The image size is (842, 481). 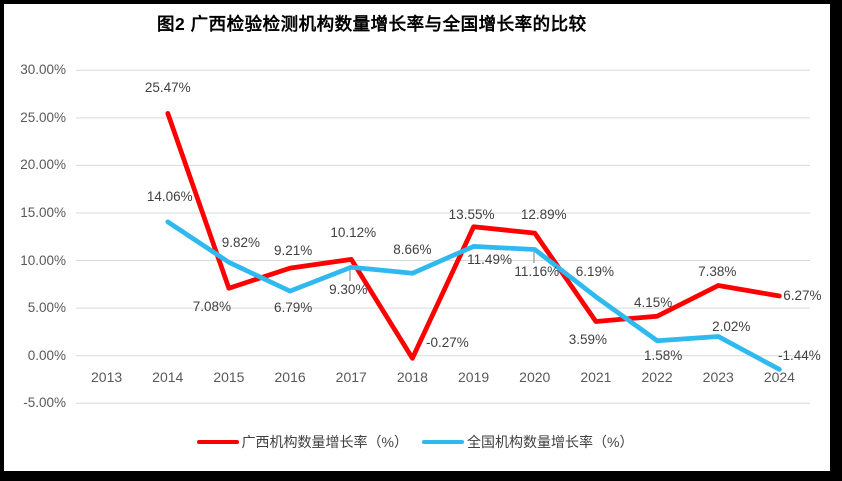 I want to click on data-label: -0.27%, so click(x=447, y=343).